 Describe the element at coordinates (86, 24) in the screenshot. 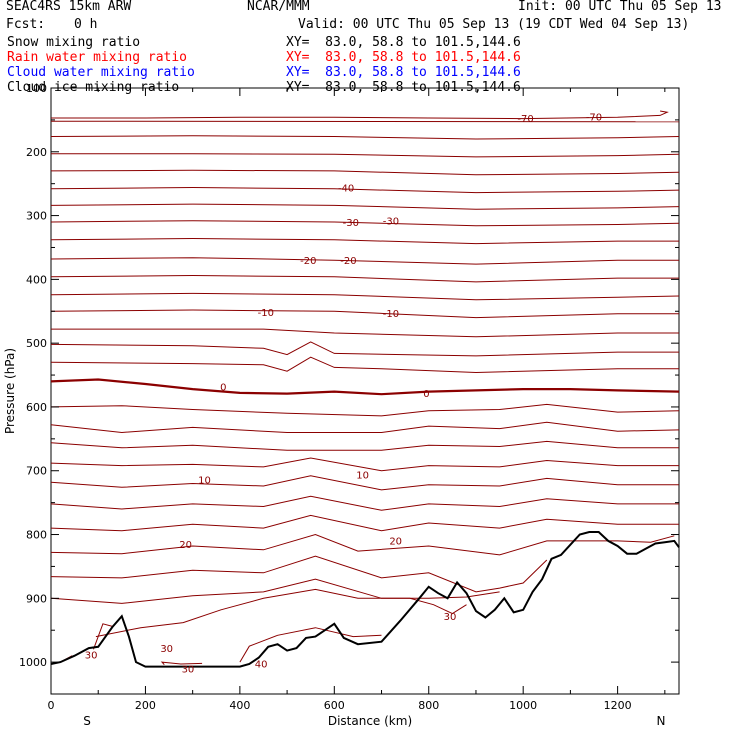

I see `fcst-value: 0 h` at that location.